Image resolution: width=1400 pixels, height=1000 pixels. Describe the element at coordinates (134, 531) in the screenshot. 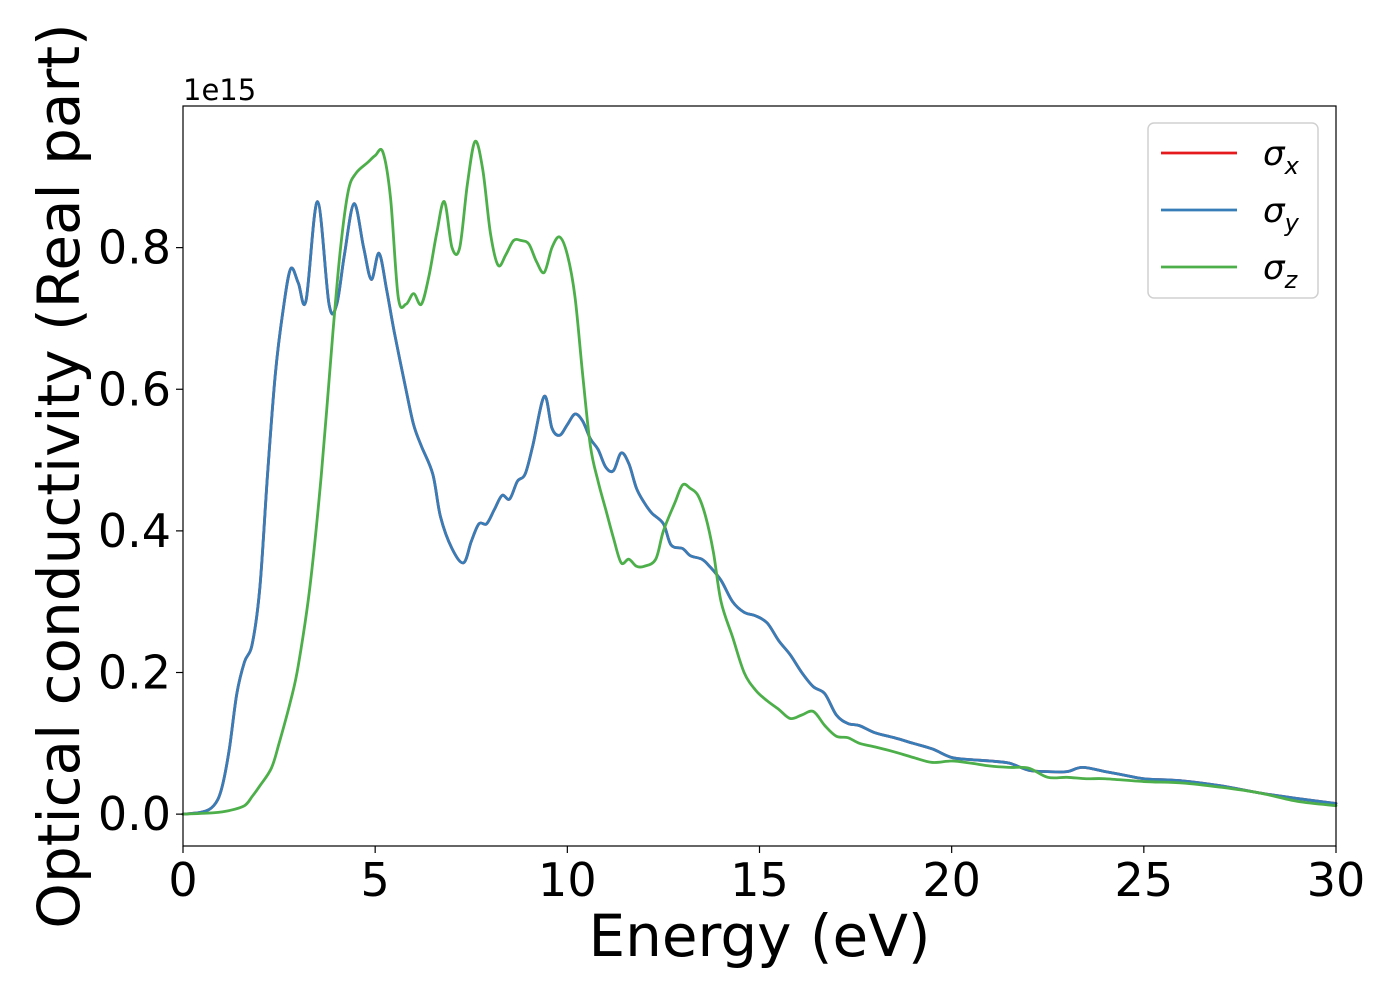

I see `y-tick-label-0.4: 0.4` at that location.